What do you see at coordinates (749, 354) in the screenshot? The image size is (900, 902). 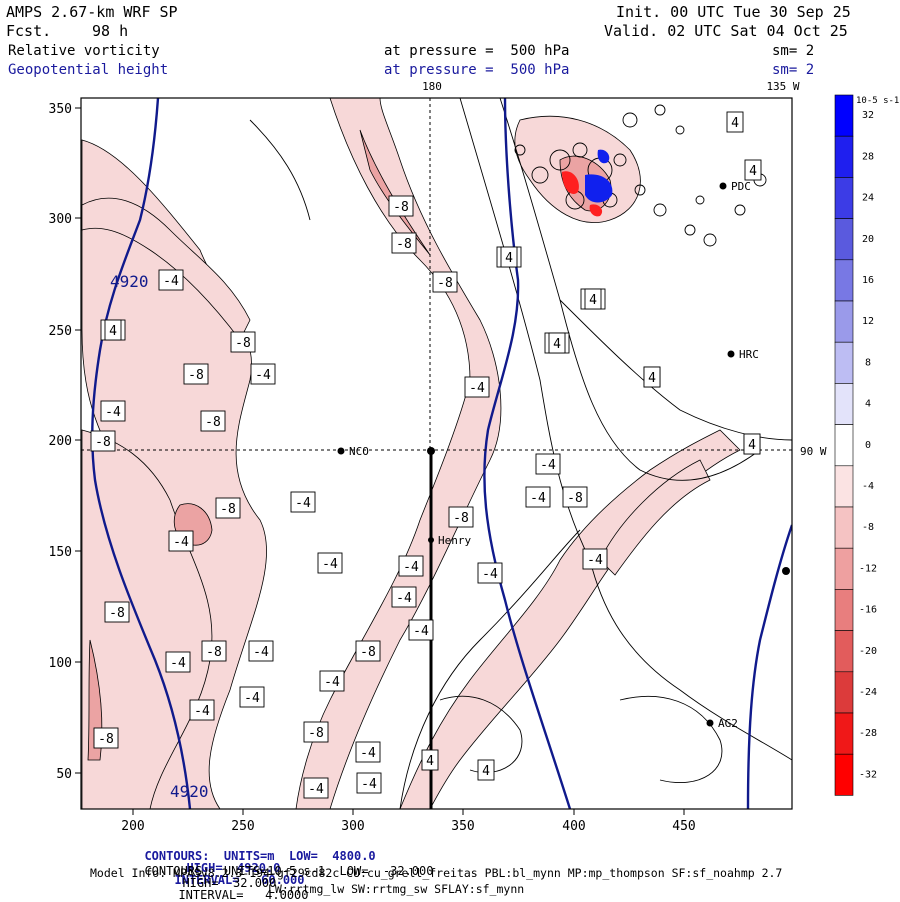 I see `station-label: HRC` at bounding box center [749, 354].